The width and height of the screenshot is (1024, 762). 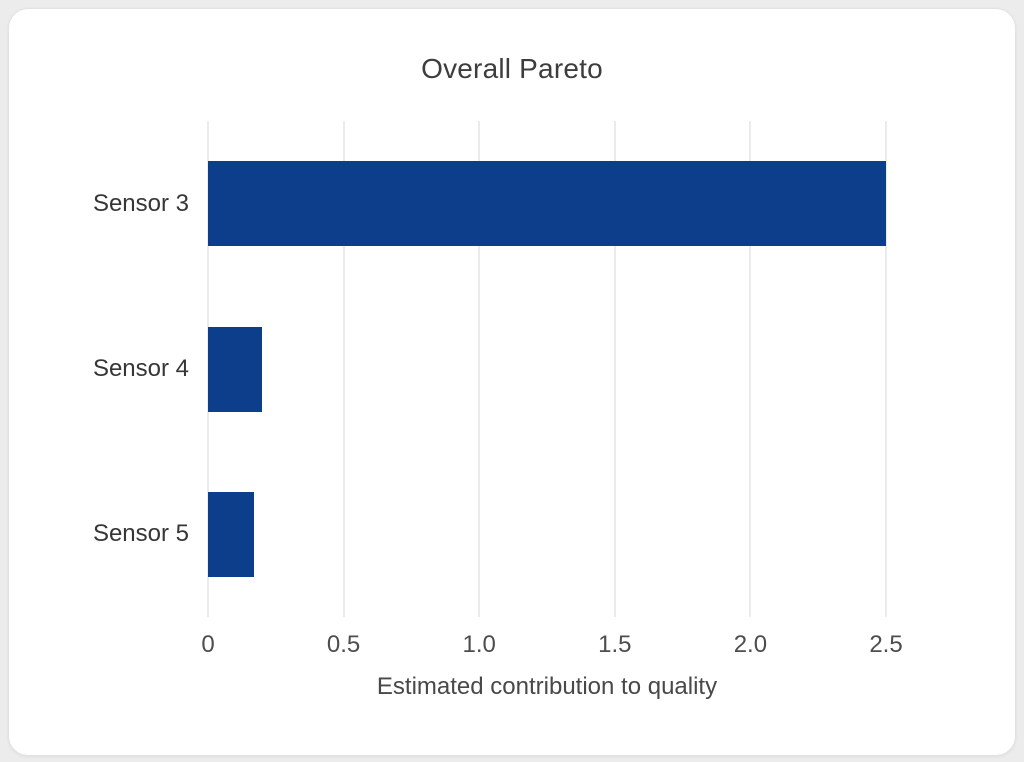 What do you see at coordinates (886, 644) in the screenshot?
I see `x-tick-label: 2.5` at bounding box center [886, 644].